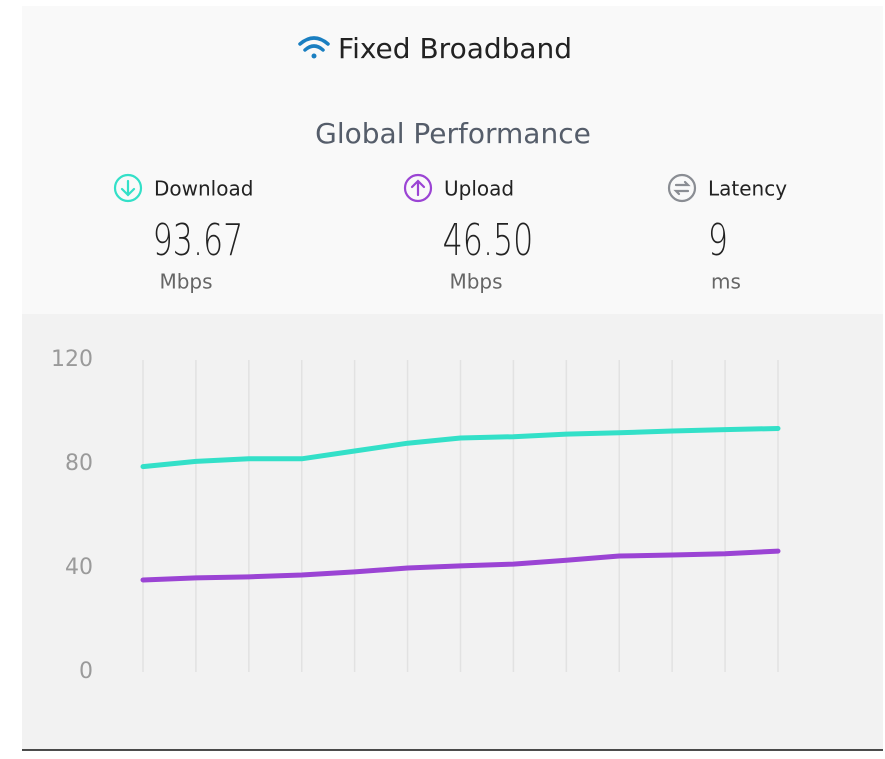 The height and width of the screenshot is (759, 885). I want to click on download-value: 93.67, so click(198, 241).